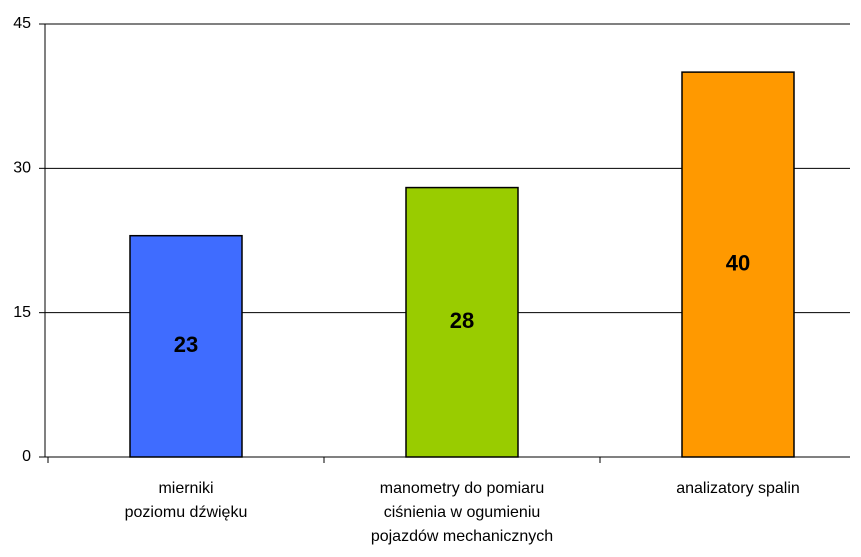  I want to click on y-tick-label: 15, so click(22, 312).